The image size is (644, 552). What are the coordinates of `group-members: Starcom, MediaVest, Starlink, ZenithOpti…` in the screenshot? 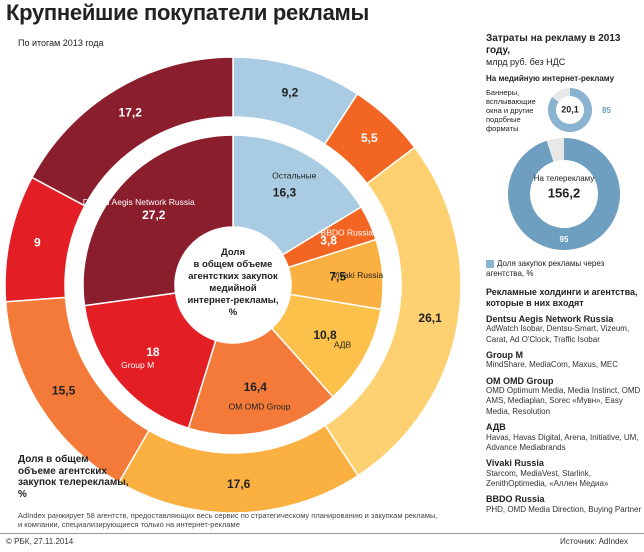 It's located at (547, 478).